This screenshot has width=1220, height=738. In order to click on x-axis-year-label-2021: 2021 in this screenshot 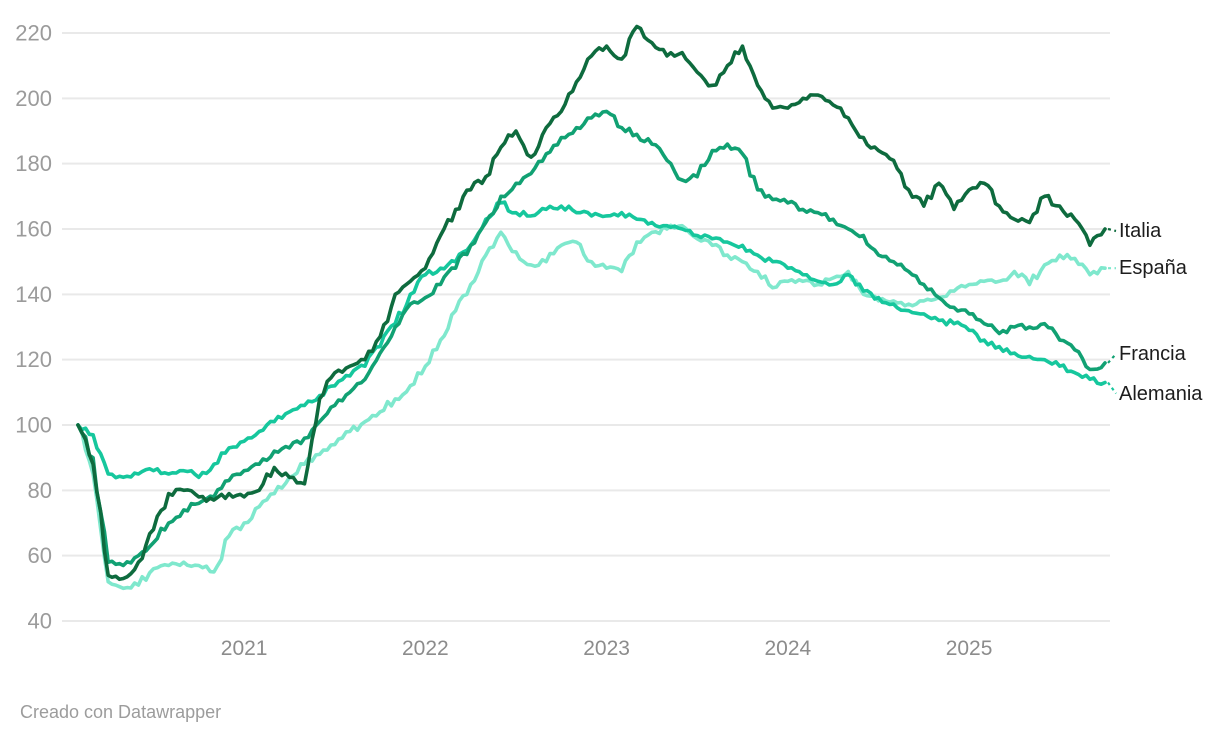, I will do `click(244, 648)`.